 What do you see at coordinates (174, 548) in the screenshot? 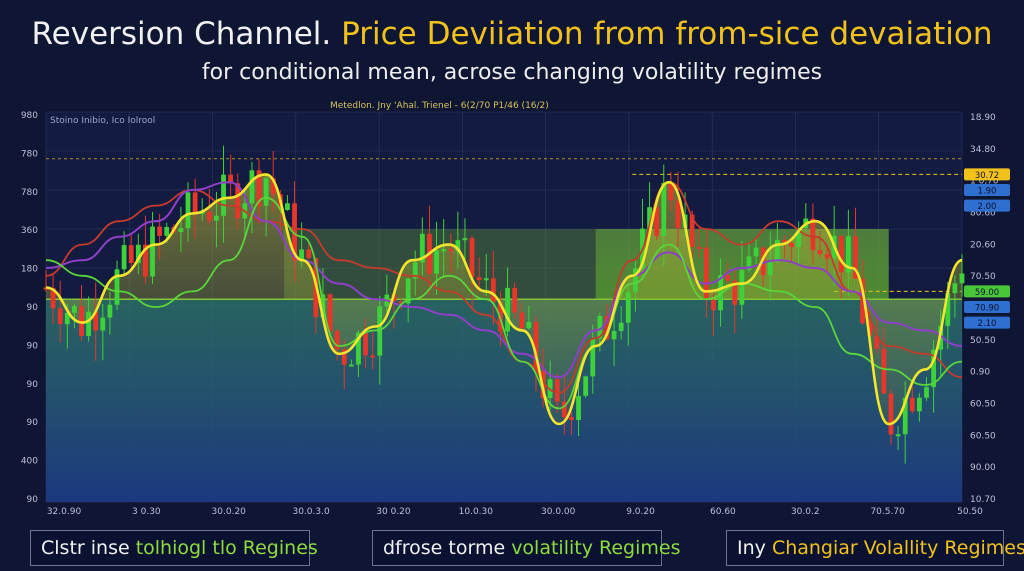
I see `legend-item-1: Clstr inse tolhiogl tlo Regines` at bounding box center [174, 548].